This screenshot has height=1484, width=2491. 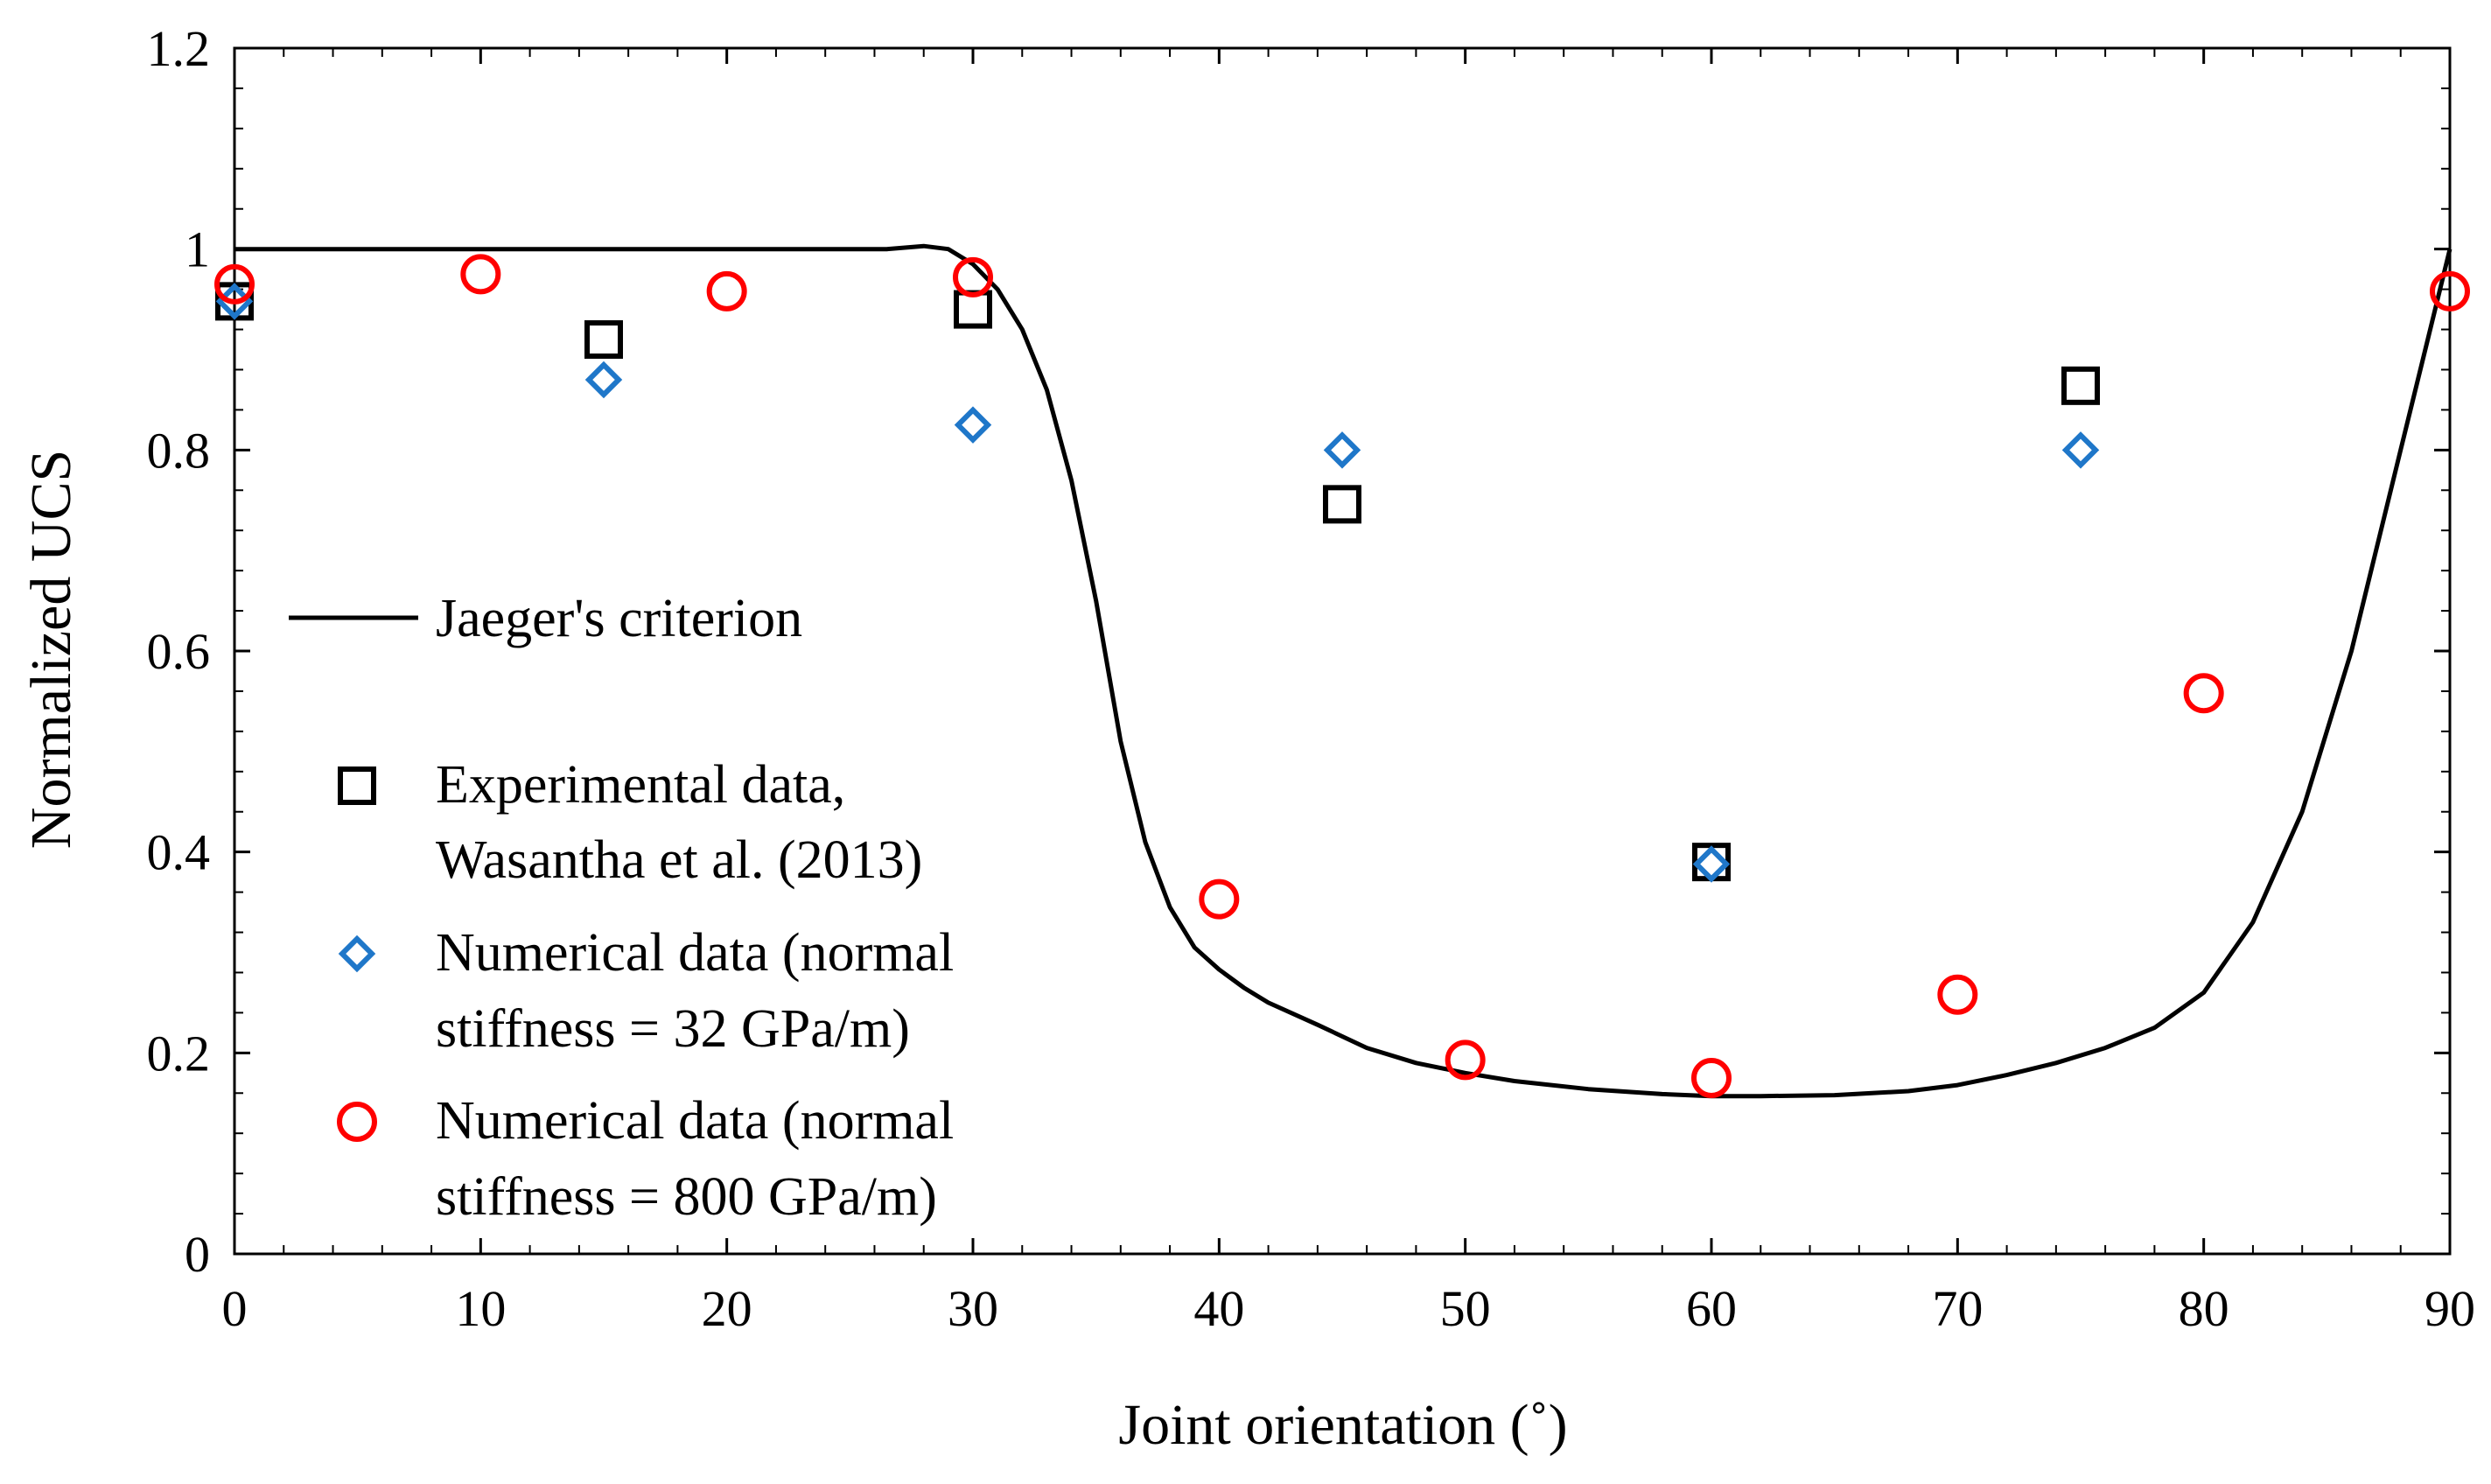 I want to click on legend-entry-label: Jaeger's criterion, so click(x=619, y=618).